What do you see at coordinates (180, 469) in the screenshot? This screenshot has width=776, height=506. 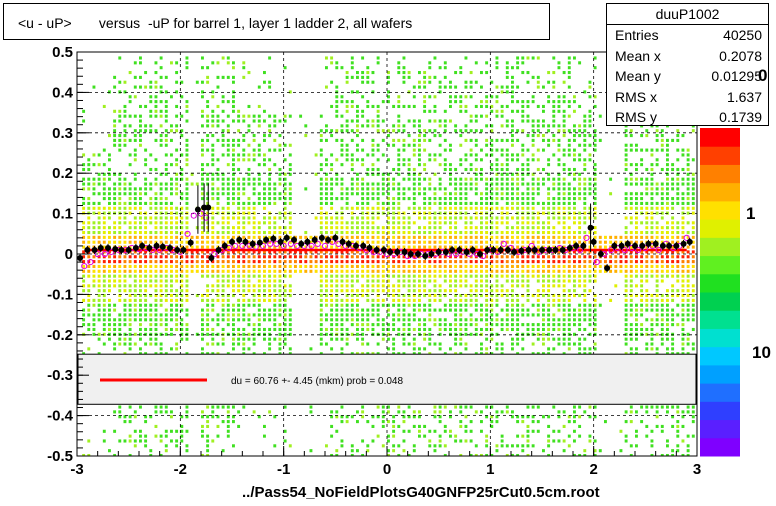 I see `x-tick-label: -2` at bounding box center [180, 469].